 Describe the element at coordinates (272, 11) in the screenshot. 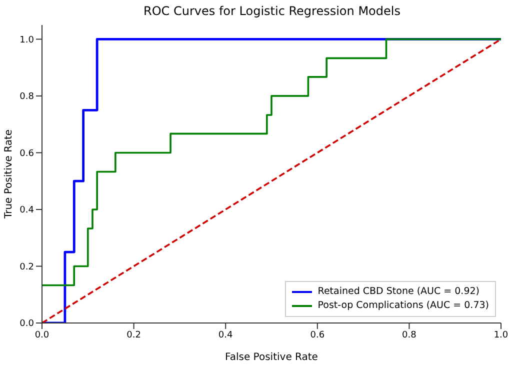

I see `chart-title: ROC Curves for Logistic Regression Models` at that location.